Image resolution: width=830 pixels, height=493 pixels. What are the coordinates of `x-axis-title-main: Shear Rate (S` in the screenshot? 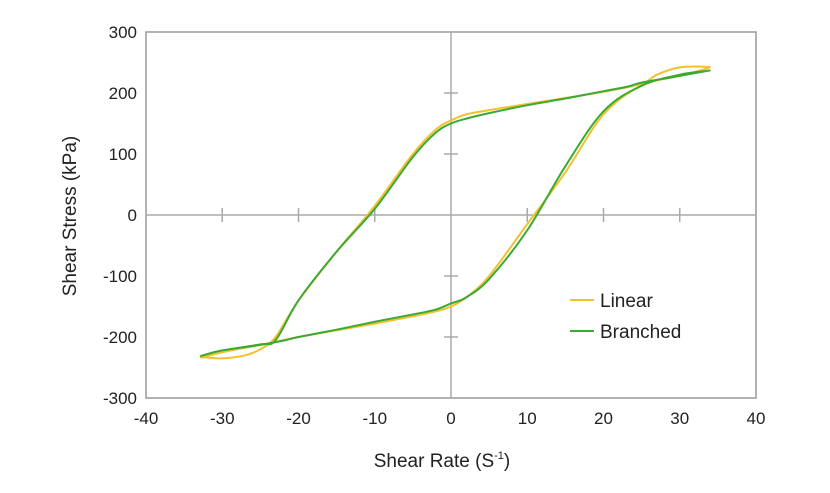 It's located at (434, 461).